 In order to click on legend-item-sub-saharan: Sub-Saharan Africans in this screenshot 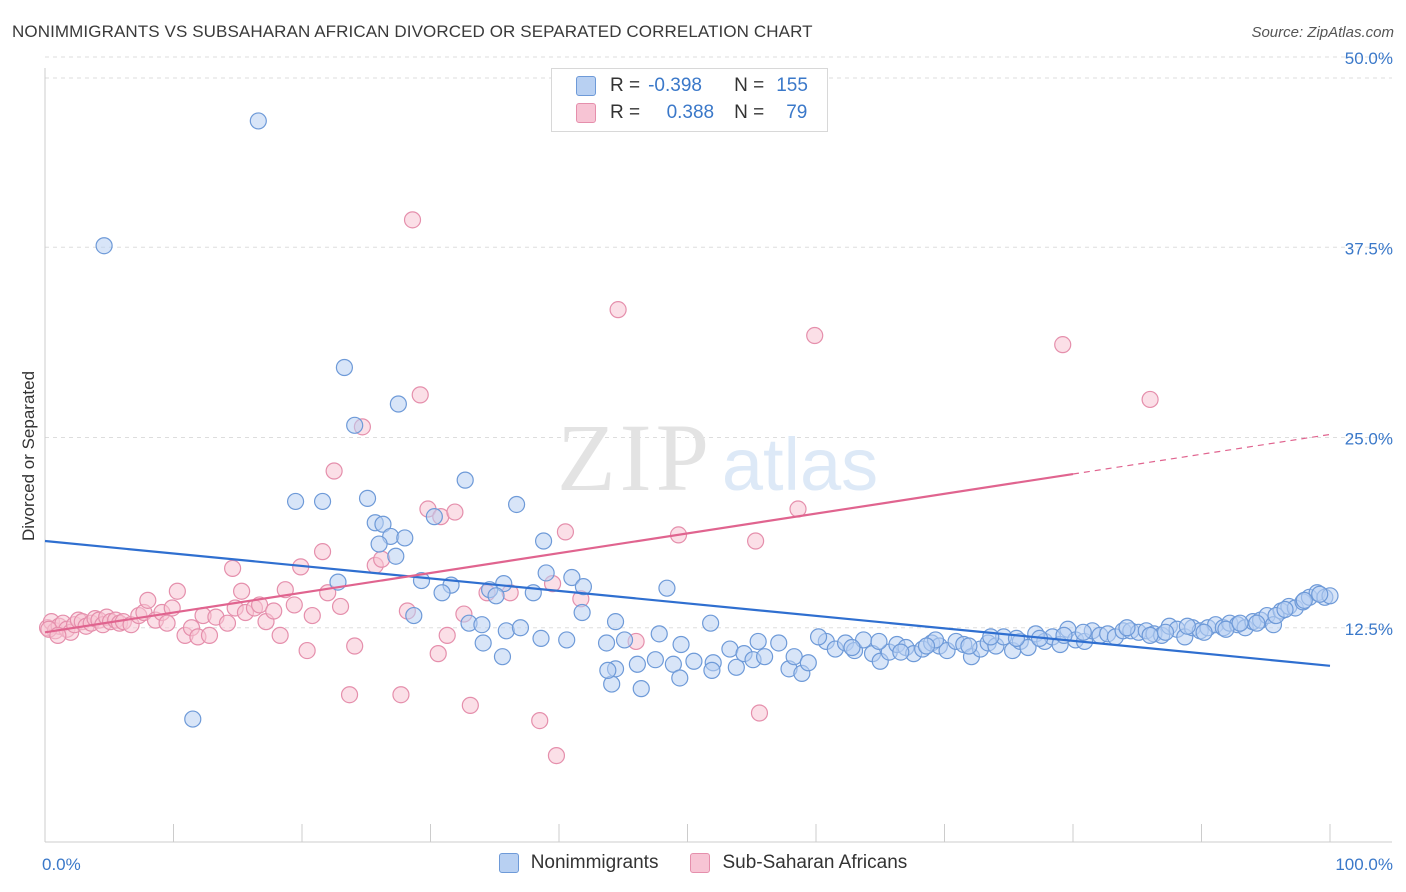, I will do `click(798, 863)`.